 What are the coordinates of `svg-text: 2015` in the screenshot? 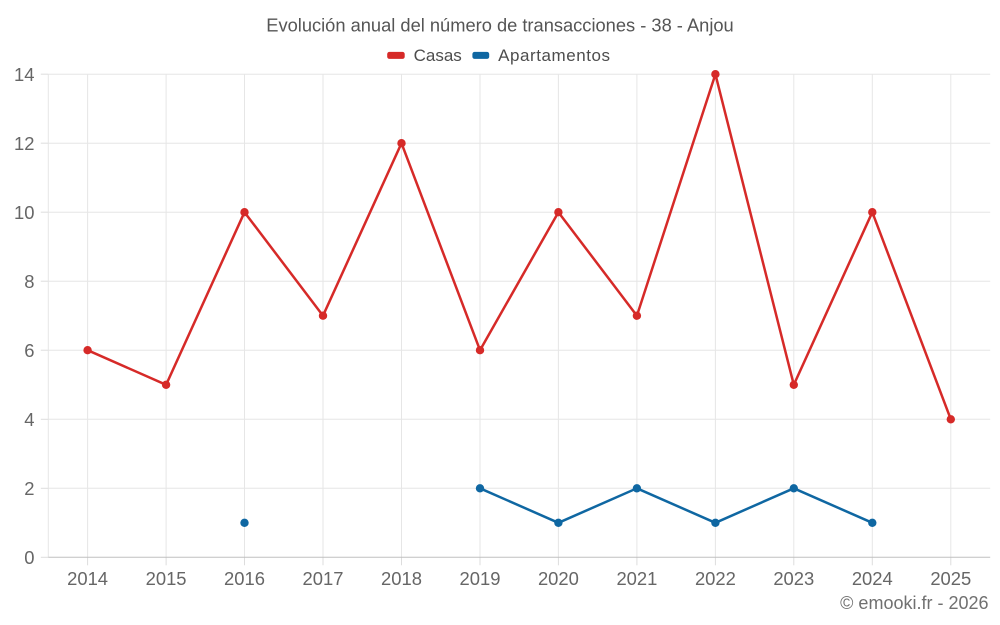 It's located at (166, 578).